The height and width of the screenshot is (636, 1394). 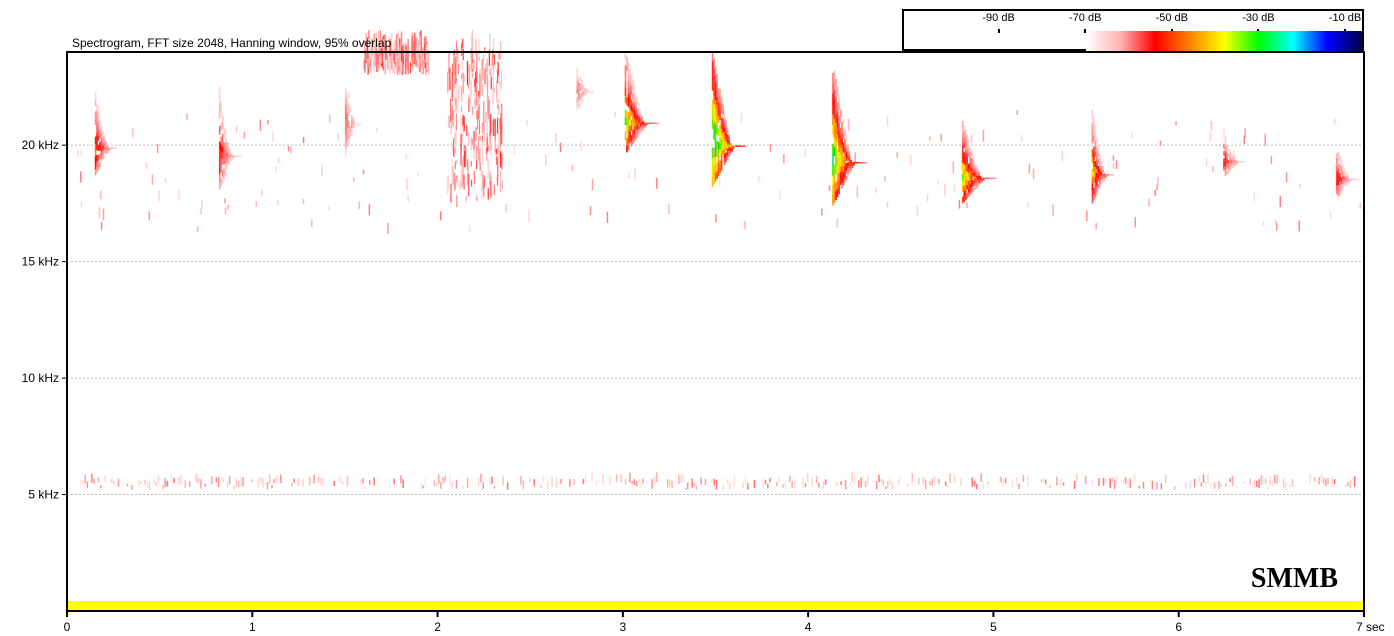 What do you see at coordinates (230, 138) in the screenshot?
I see `call-mark` at bounding box center [230, 138].